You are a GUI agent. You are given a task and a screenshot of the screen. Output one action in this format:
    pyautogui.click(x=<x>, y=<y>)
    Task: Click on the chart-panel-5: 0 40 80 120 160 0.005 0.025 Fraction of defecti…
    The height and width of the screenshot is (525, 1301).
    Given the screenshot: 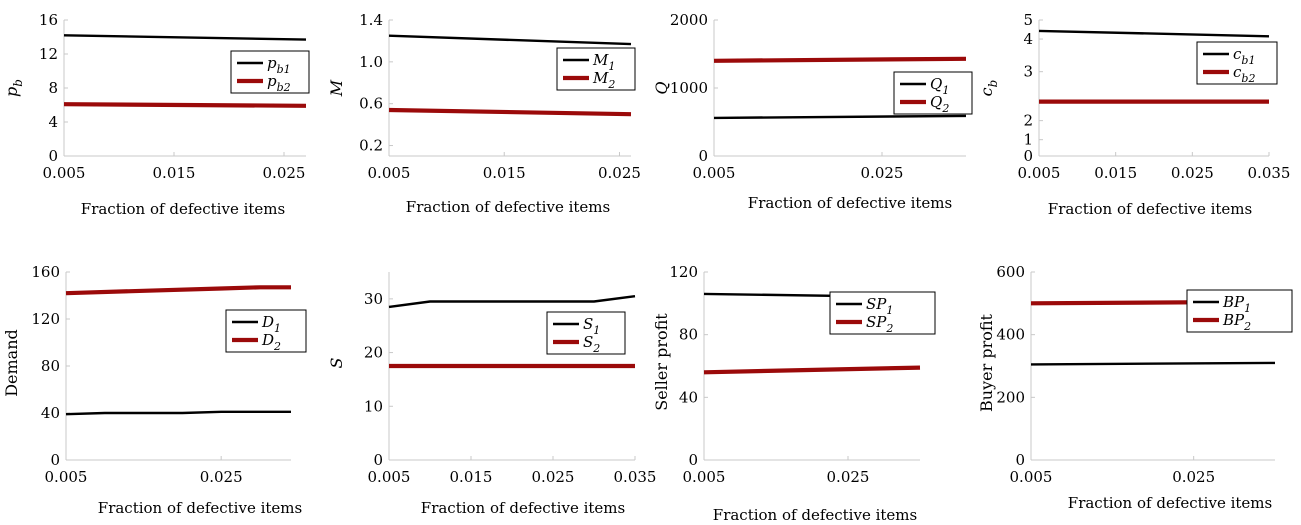 What is the action you would take?
    pyautogui.click(x=162, y=393)
    